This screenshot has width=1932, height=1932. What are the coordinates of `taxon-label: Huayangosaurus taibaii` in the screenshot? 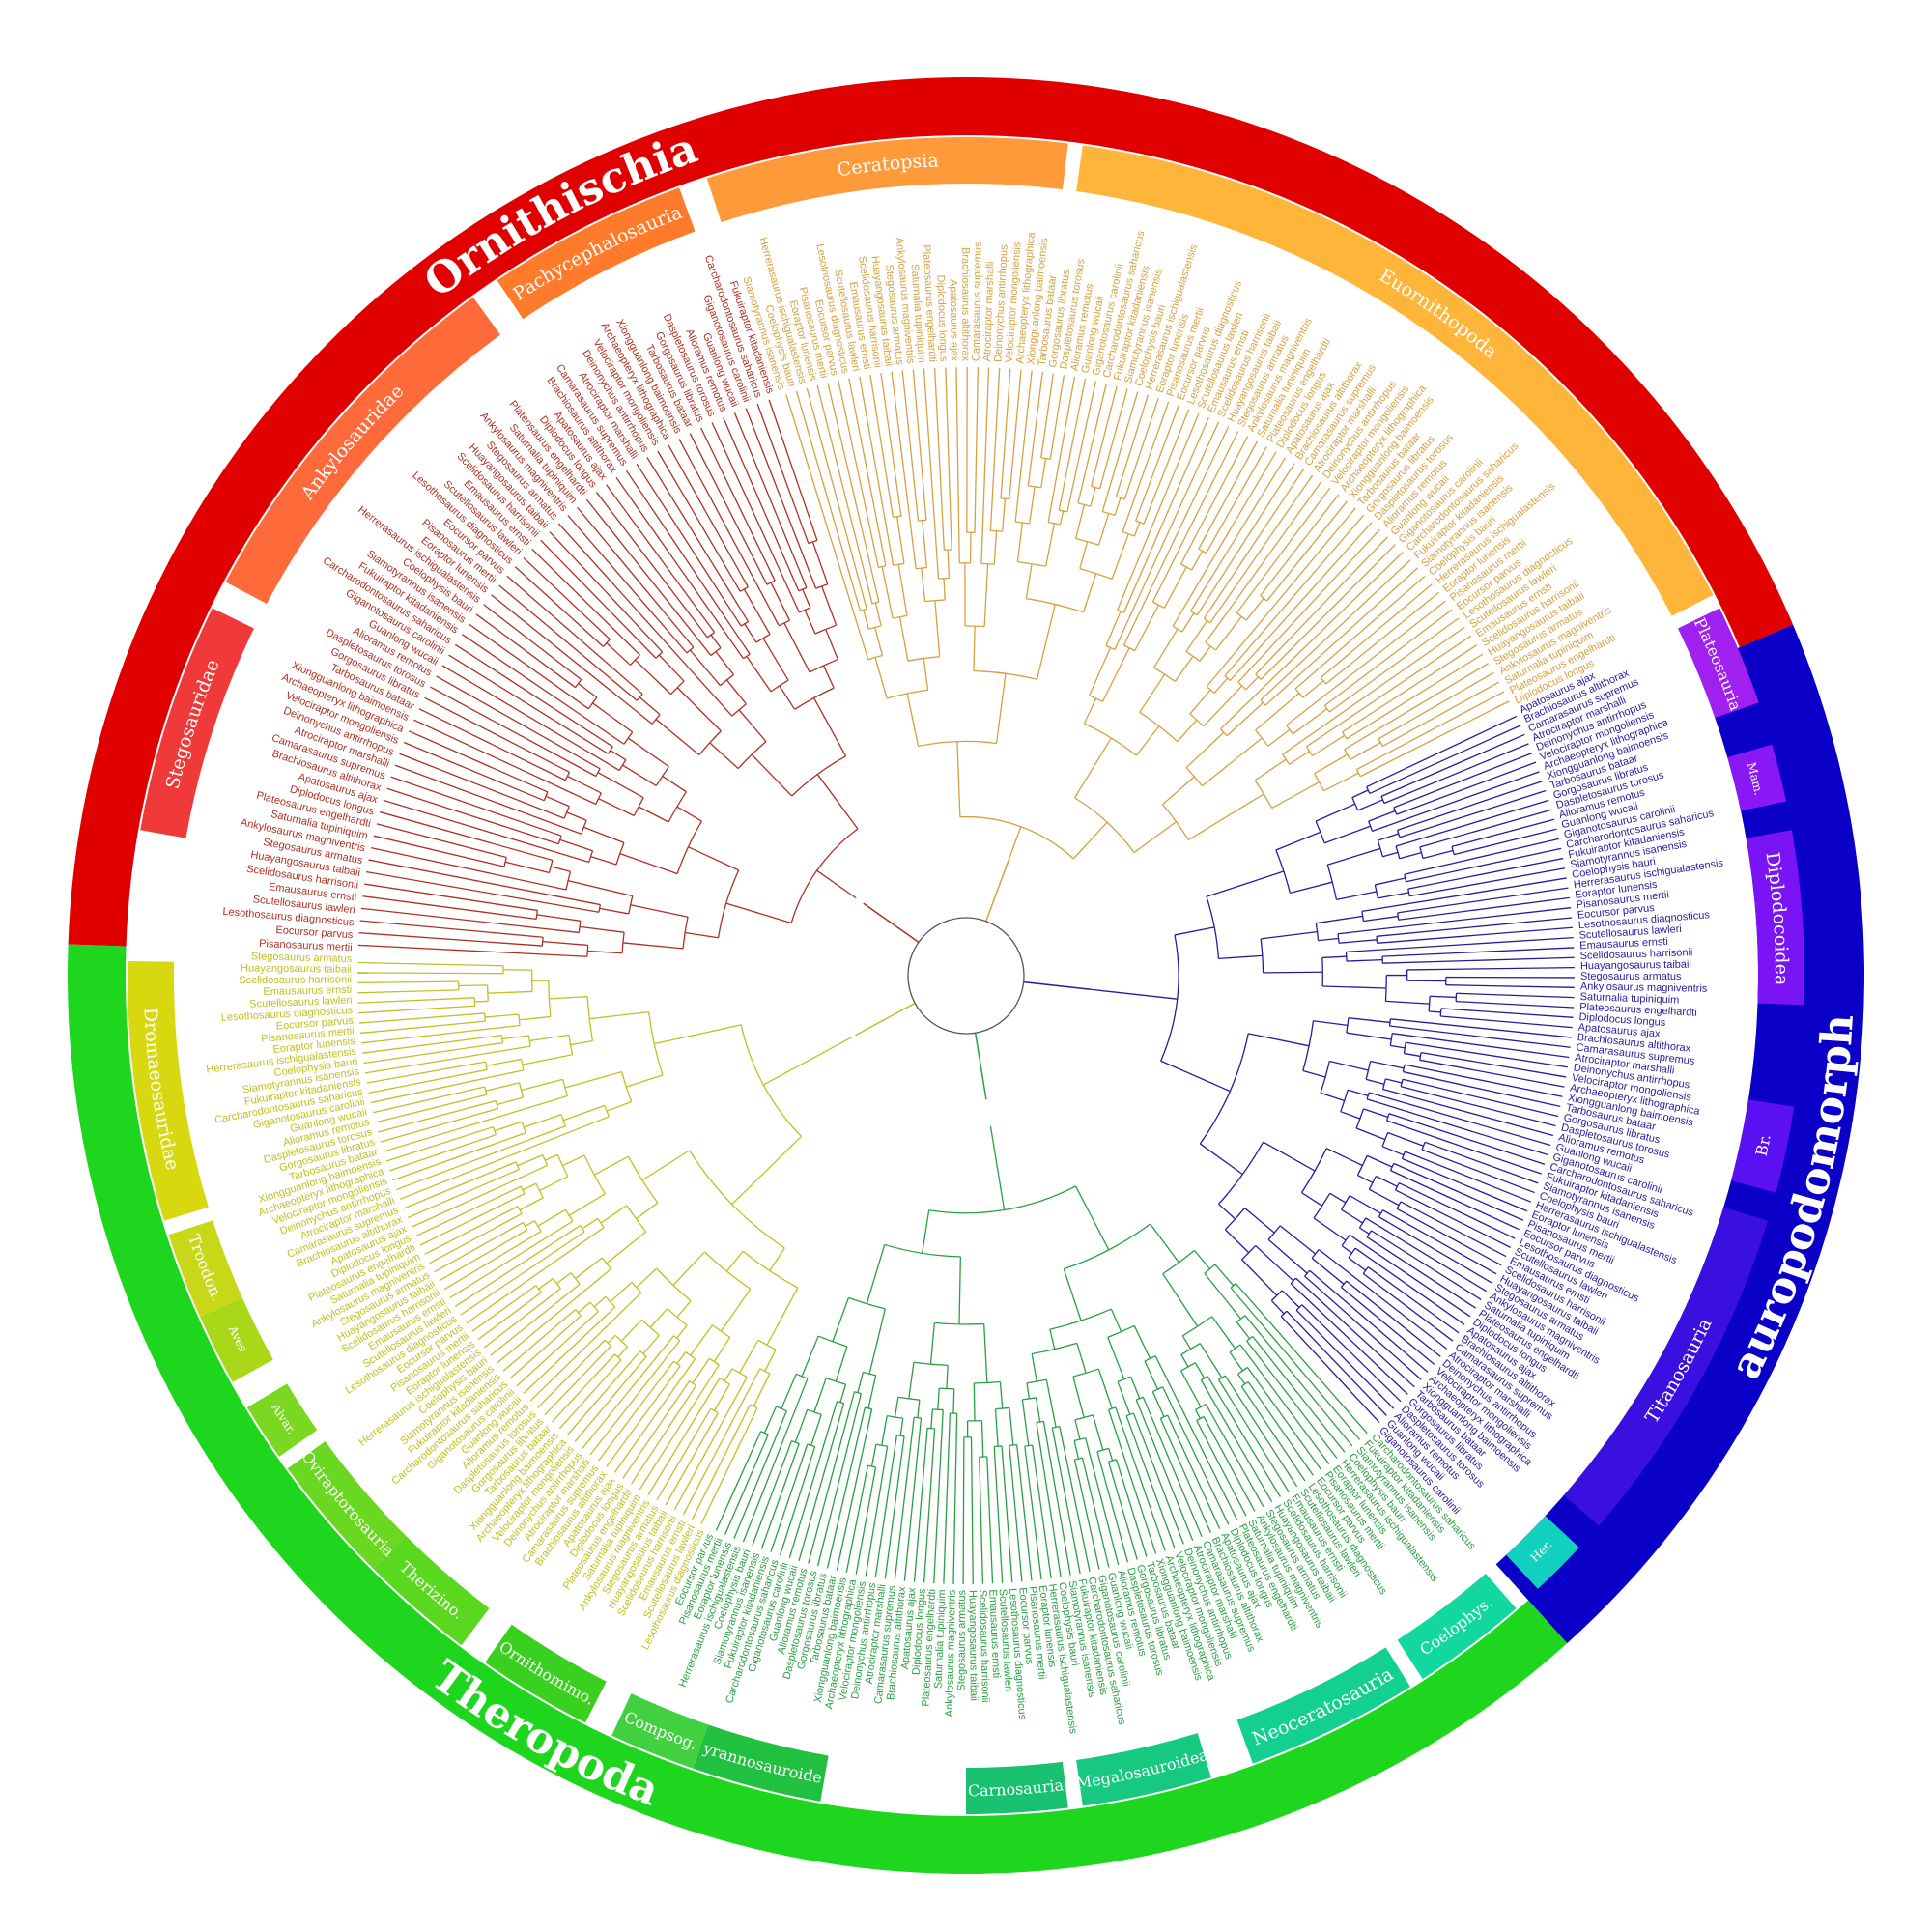 It's located at (1635, 966).